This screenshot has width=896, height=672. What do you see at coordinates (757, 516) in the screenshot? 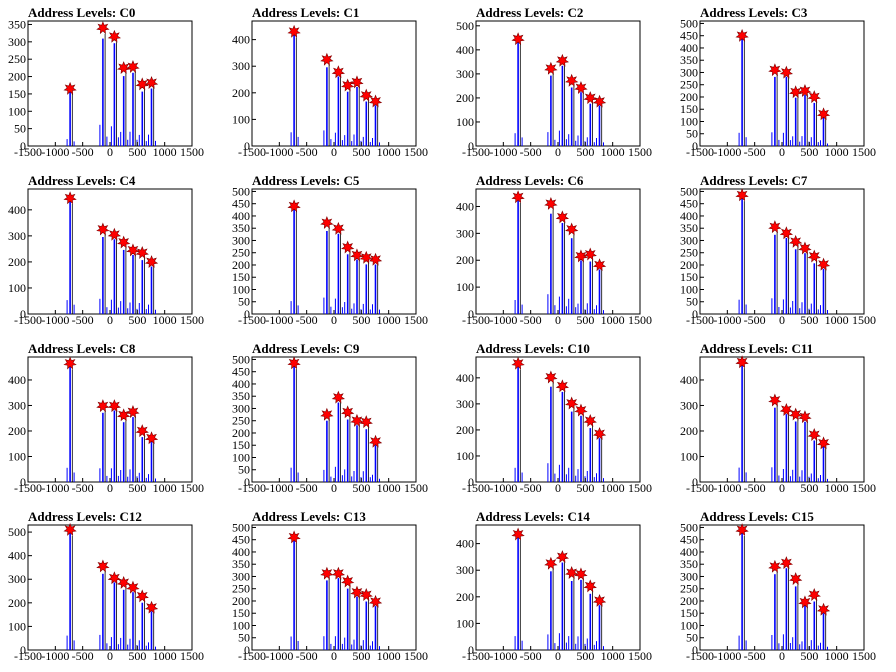
I see `chart-title: Address Levels: C15` at bounding box center [757, 516].